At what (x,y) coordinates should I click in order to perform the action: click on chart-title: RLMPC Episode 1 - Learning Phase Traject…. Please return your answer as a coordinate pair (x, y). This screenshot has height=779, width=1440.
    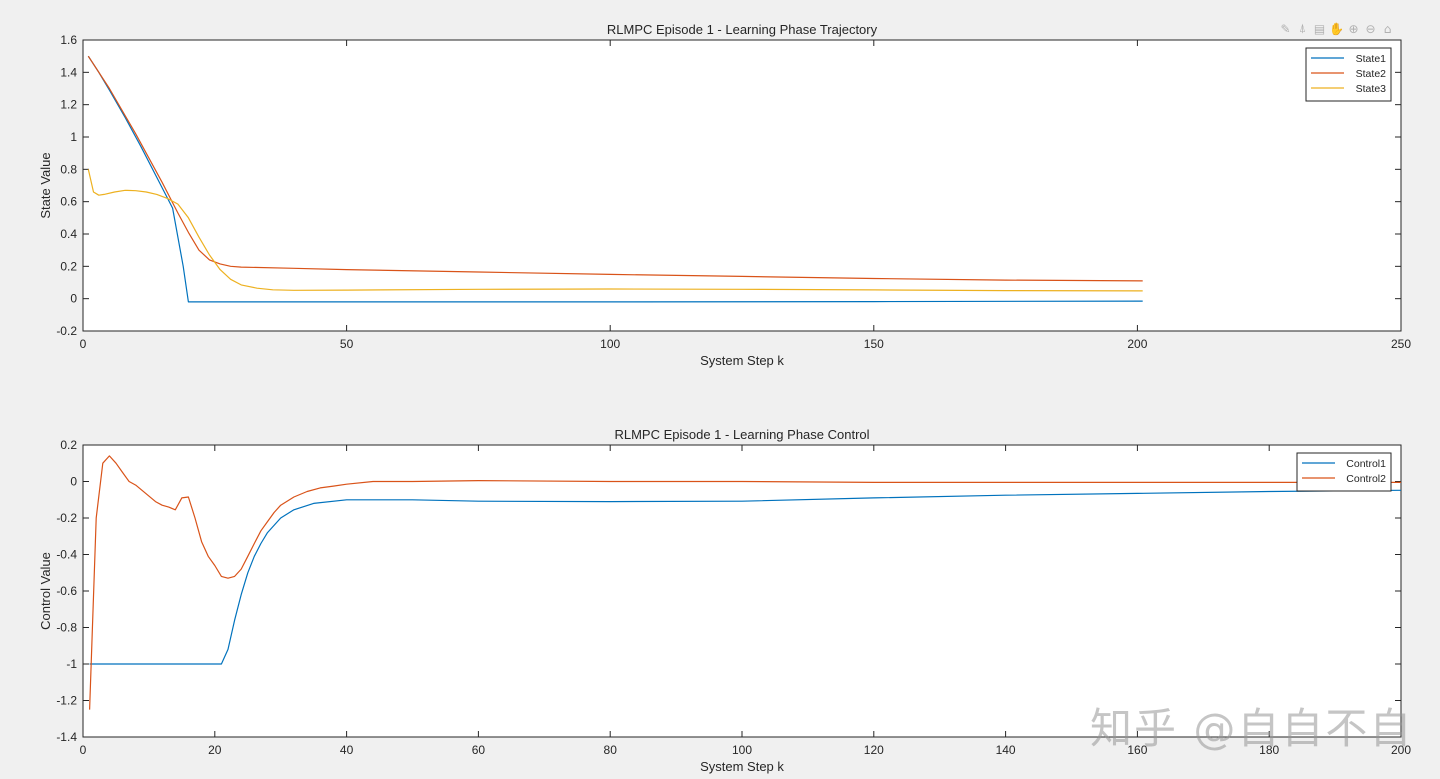
    Looking at the image, I should click on (742, 29).